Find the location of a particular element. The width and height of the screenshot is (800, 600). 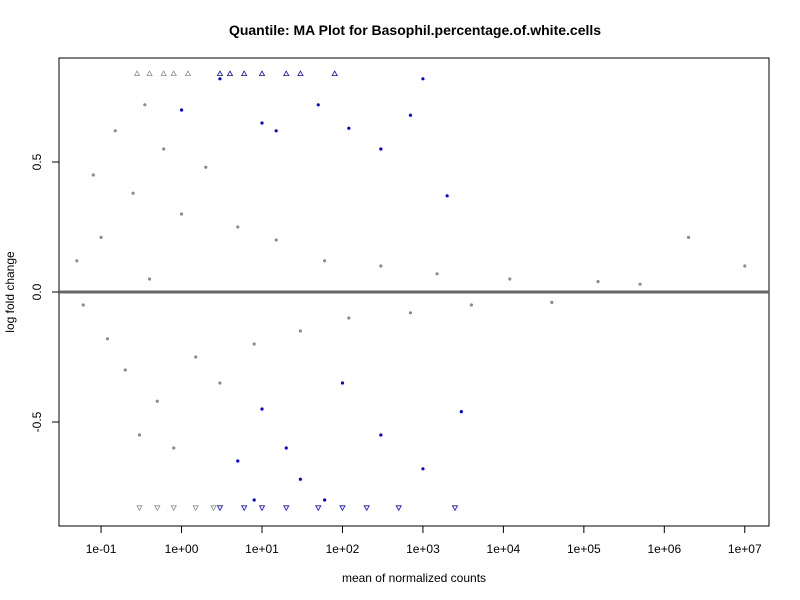

x-axis-label: mean of normalized counts is located at coordinates (414, 578).